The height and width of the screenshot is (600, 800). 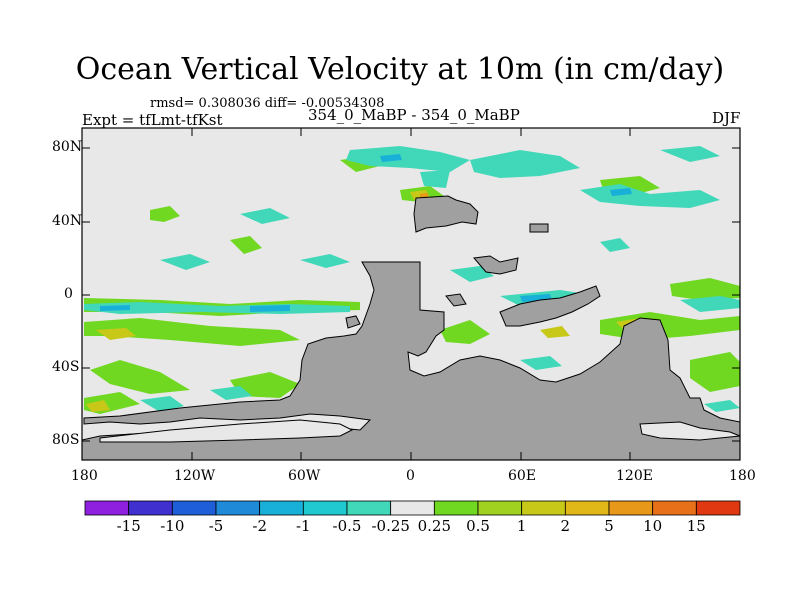 I want to click on colorbar-label: 2, so click(x=565, y=526).